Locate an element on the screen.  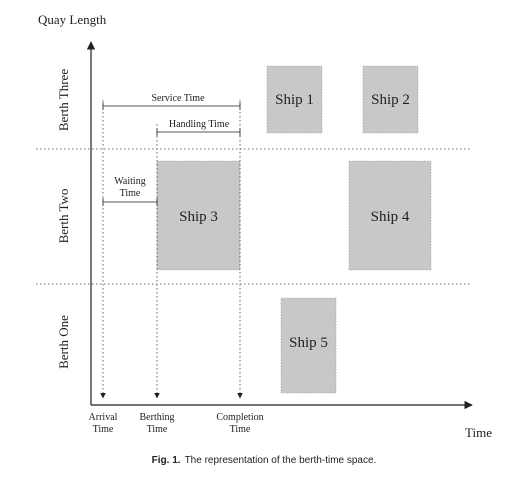
ship-2-label: Ship 2 is located at coordinates (390, 100).